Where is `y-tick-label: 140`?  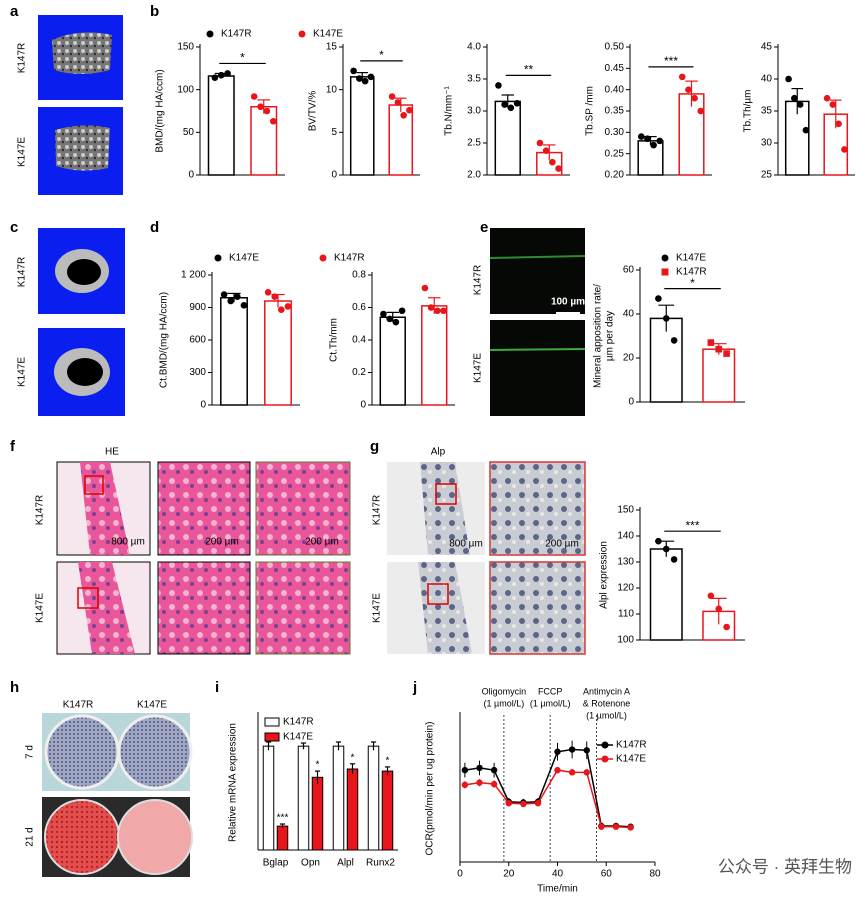
y-tick-label: 140 is located at coordinates (625, 536).